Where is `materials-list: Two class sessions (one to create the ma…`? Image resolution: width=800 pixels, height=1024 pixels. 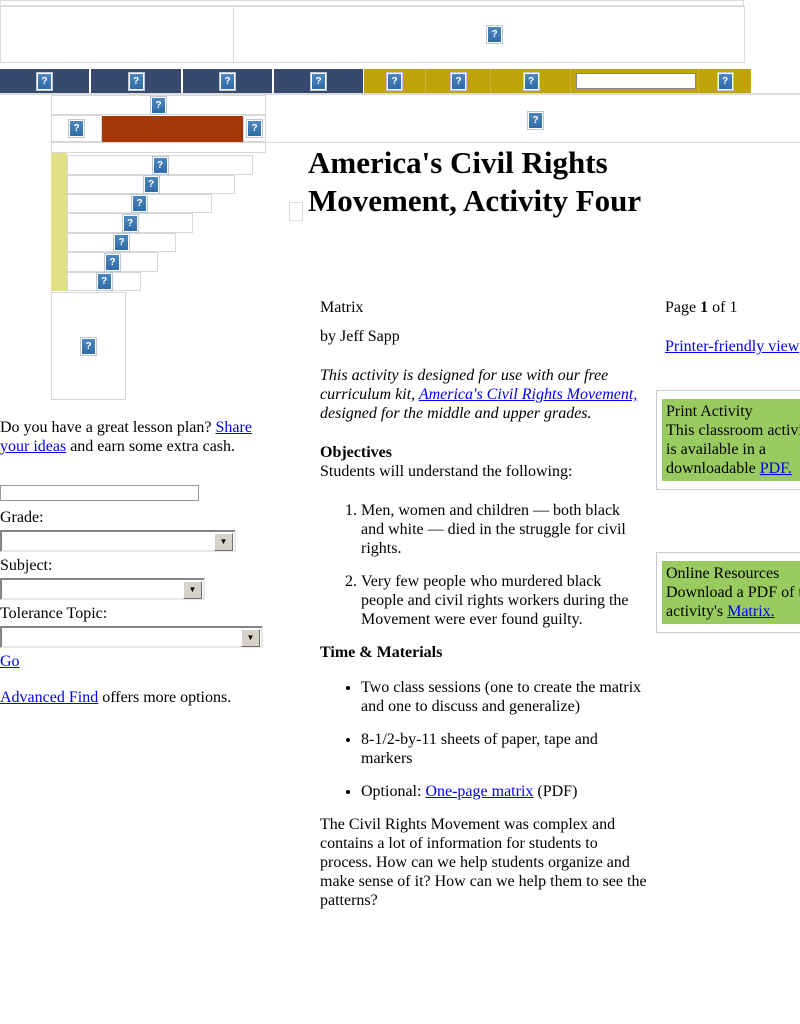
materials-list: Two class sessions (one to create the ma… is located at coordinates (483, 739).